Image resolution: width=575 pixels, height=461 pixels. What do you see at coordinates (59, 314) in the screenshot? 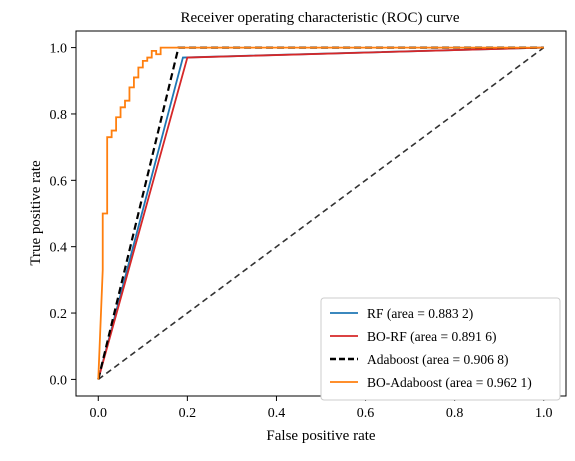
I see `y-tick-label: 0.2` at bounding box center [59, 314].